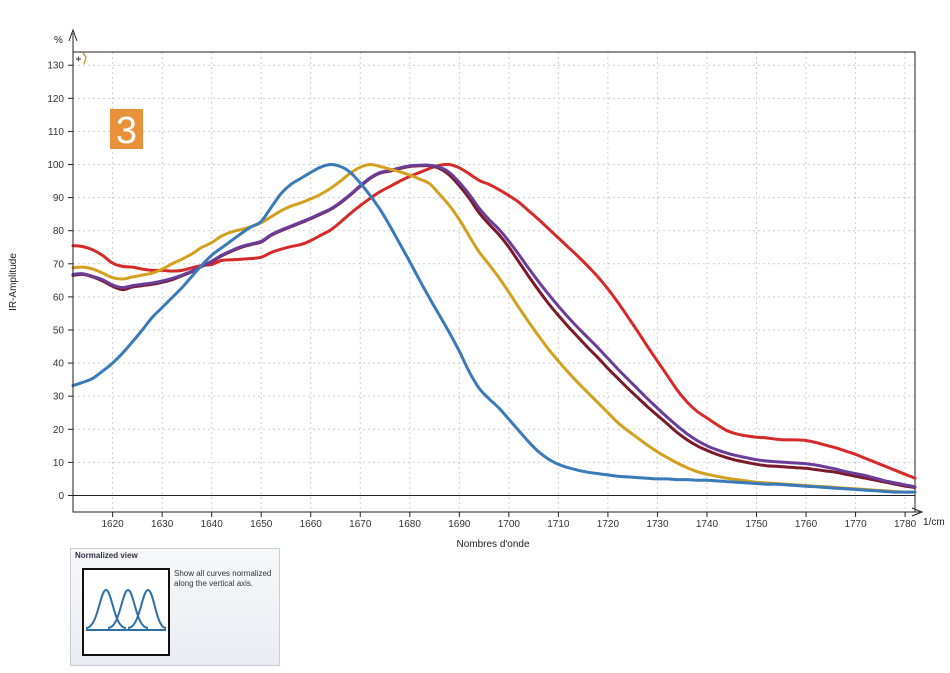 Image resolution: width=950 pixels, height=673 pixels. What do you see at coordinates (106, 555) in the screenshot?
I see `panel-title: Normalized view` at bounding box center [106, 555].